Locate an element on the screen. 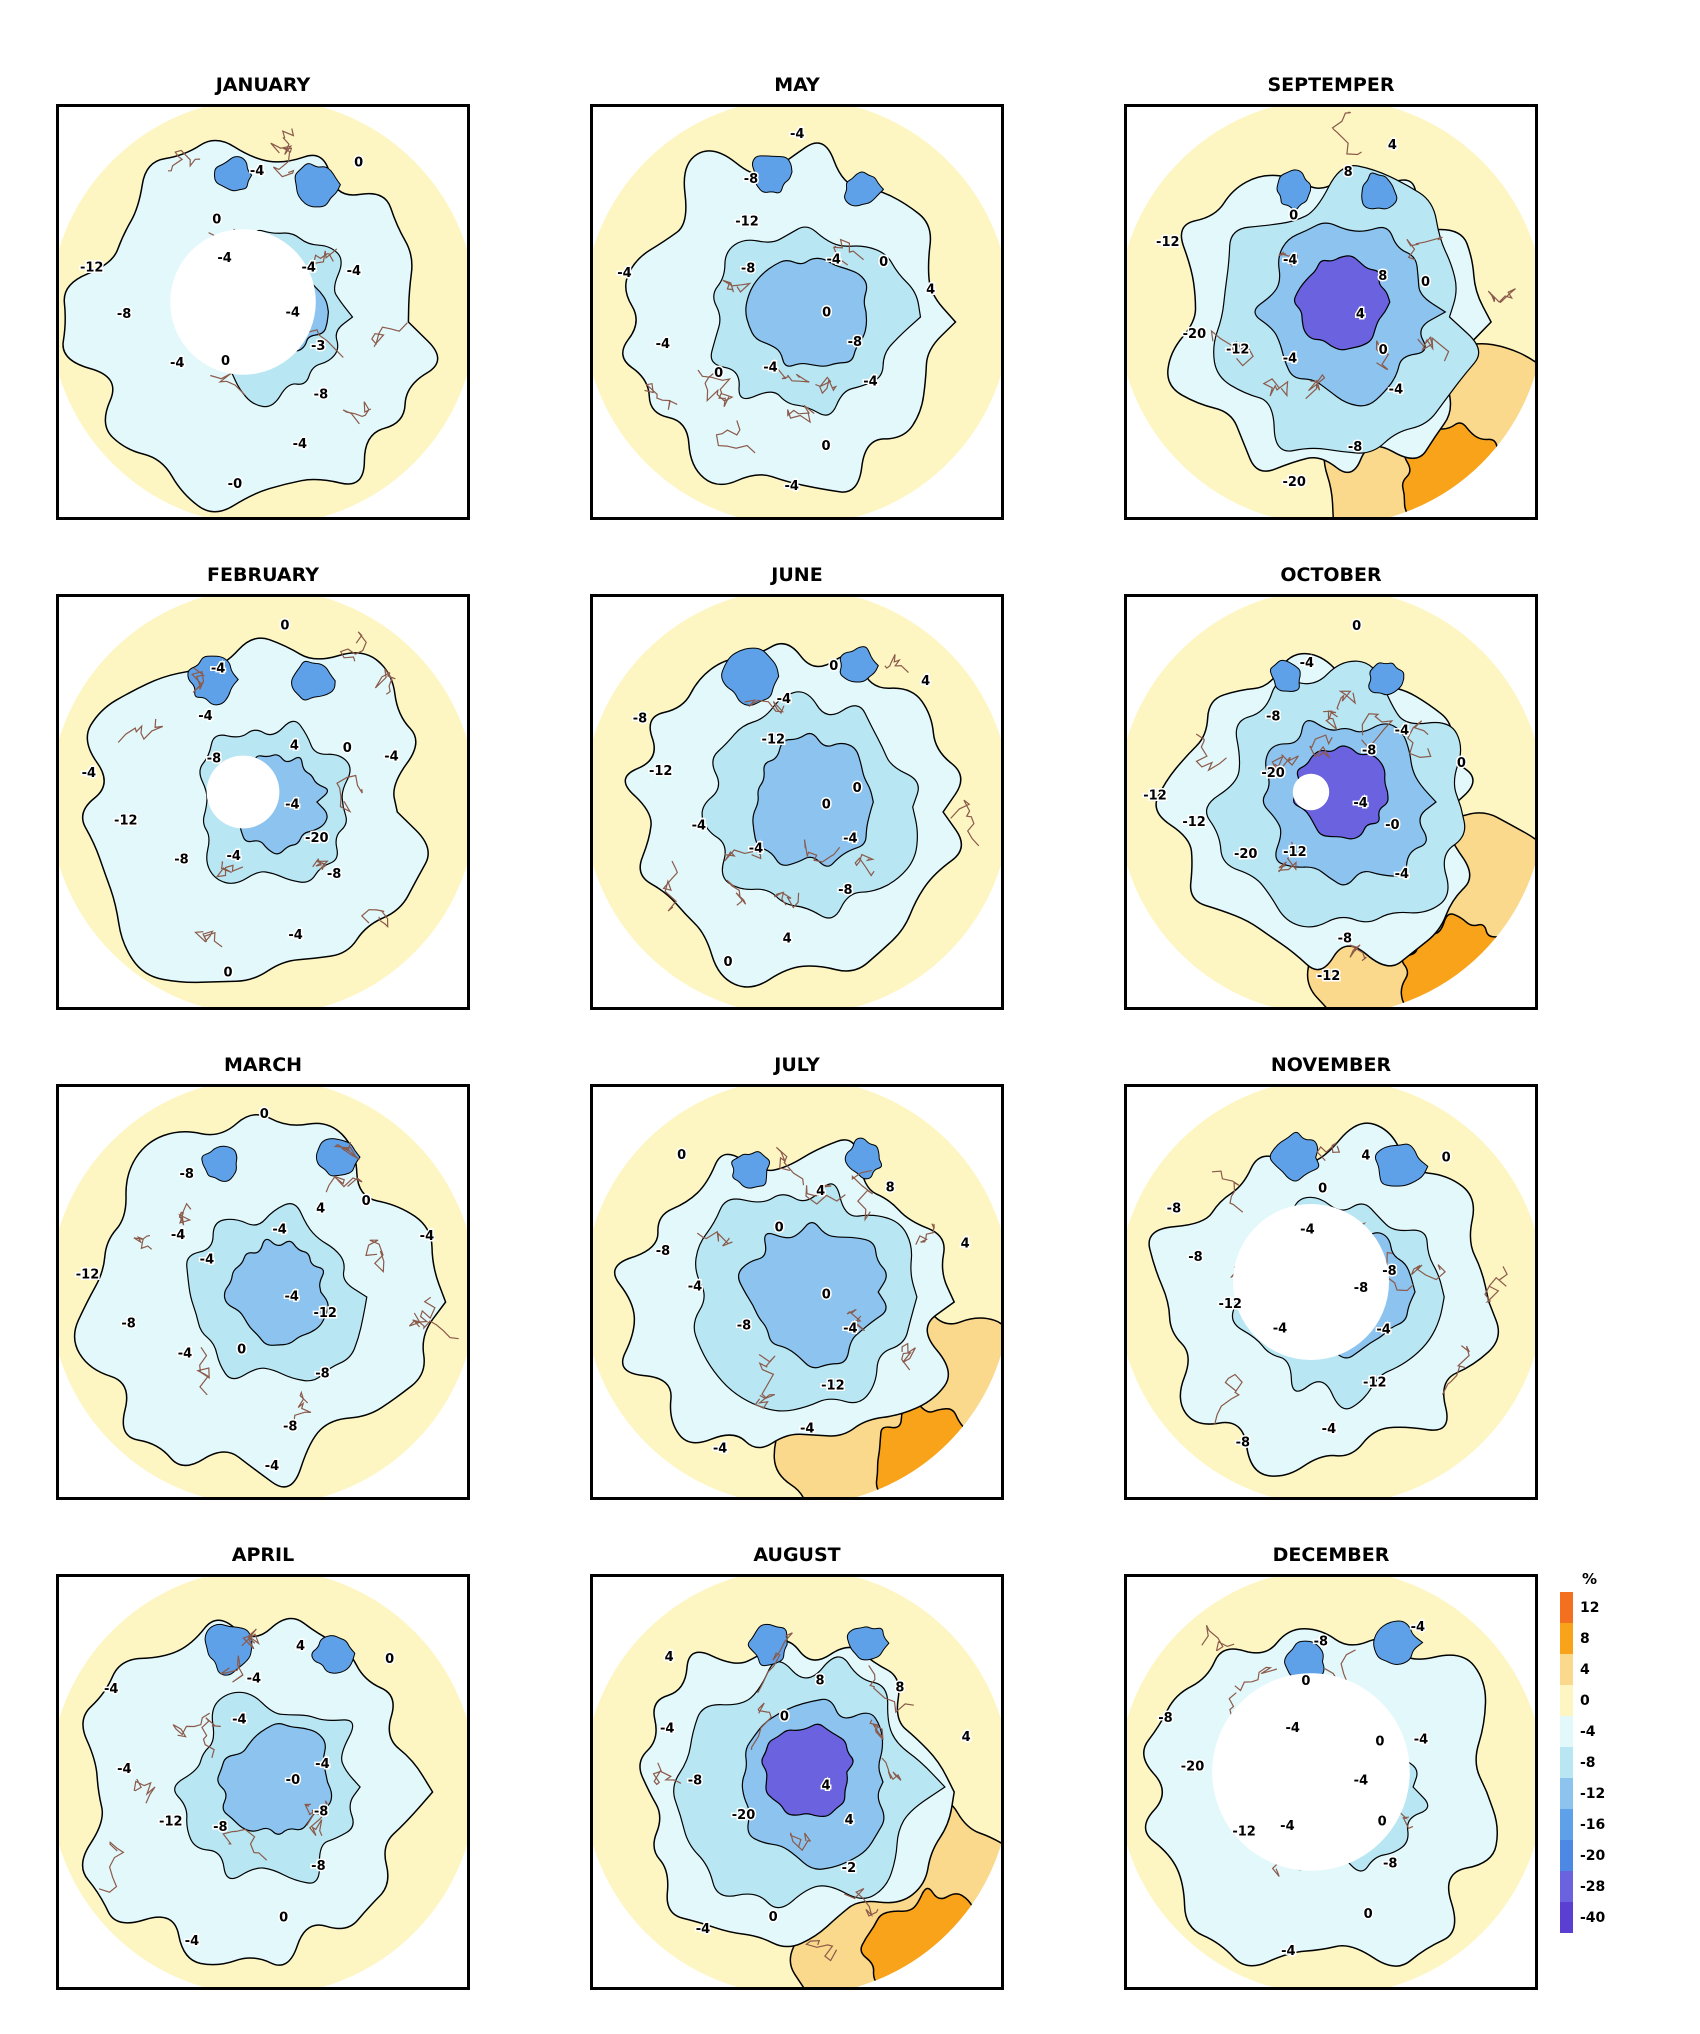  legend-label: -28 is located at coordinates (1593, 1887).